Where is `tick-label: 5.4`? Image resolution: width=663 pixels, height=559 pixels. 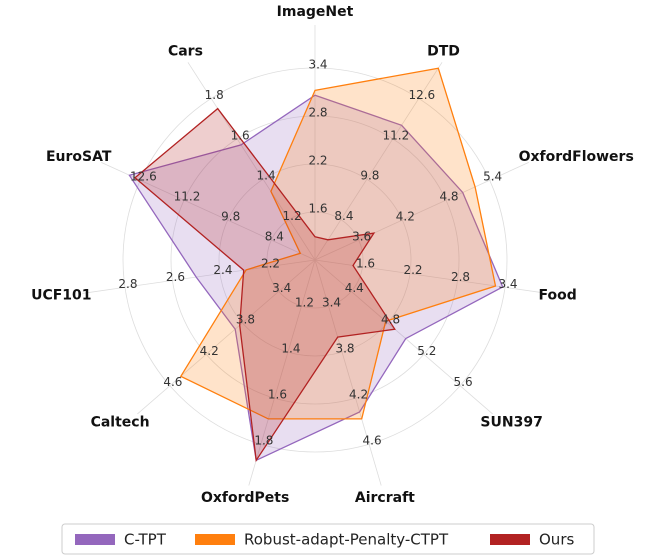 tick-label: 5.4 is located at coordinates (492, 177).